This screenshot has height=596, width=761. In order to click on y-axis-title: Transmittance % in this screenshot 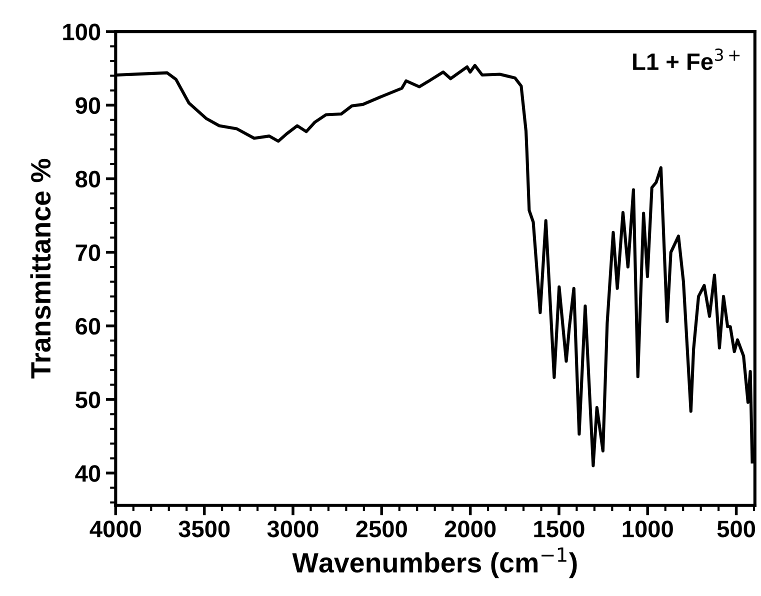, I will do `click(40, 268)`.